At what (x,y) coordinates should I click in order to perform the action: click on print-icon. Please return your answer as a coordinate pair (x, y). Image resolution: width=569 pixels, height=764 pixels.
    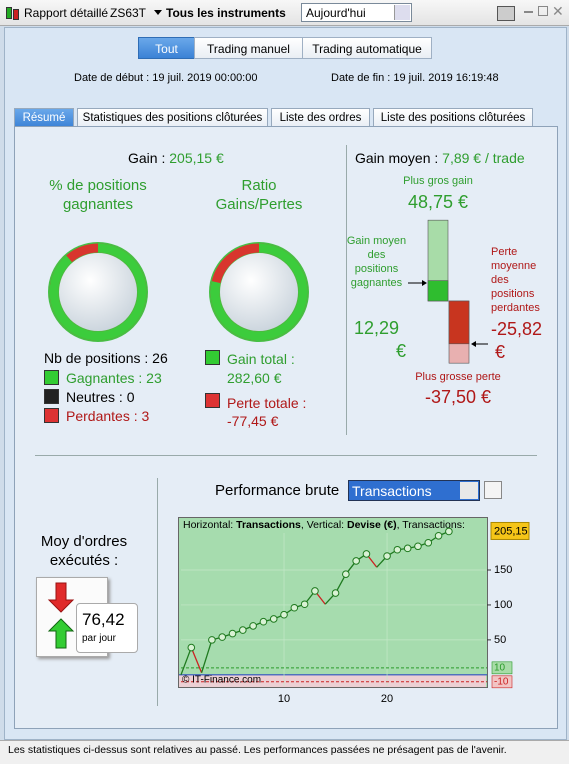
    Looking at the image, I should click on (506, 13).